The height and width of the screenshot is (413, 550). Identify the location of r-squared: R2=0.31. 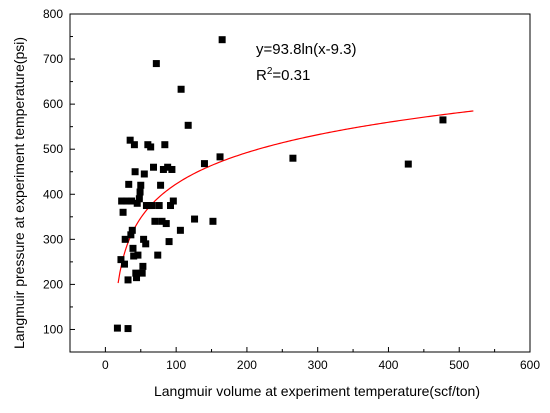
(283, 75).